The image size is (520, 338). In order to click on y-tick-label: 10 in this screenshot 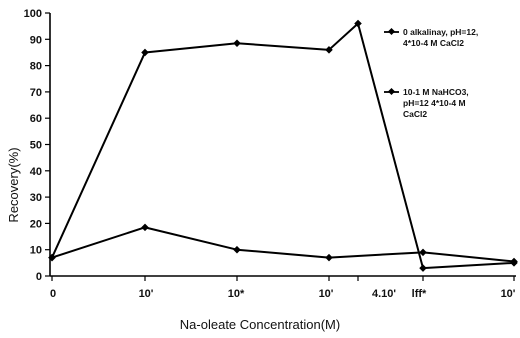, I will do `click(36, 251)`.